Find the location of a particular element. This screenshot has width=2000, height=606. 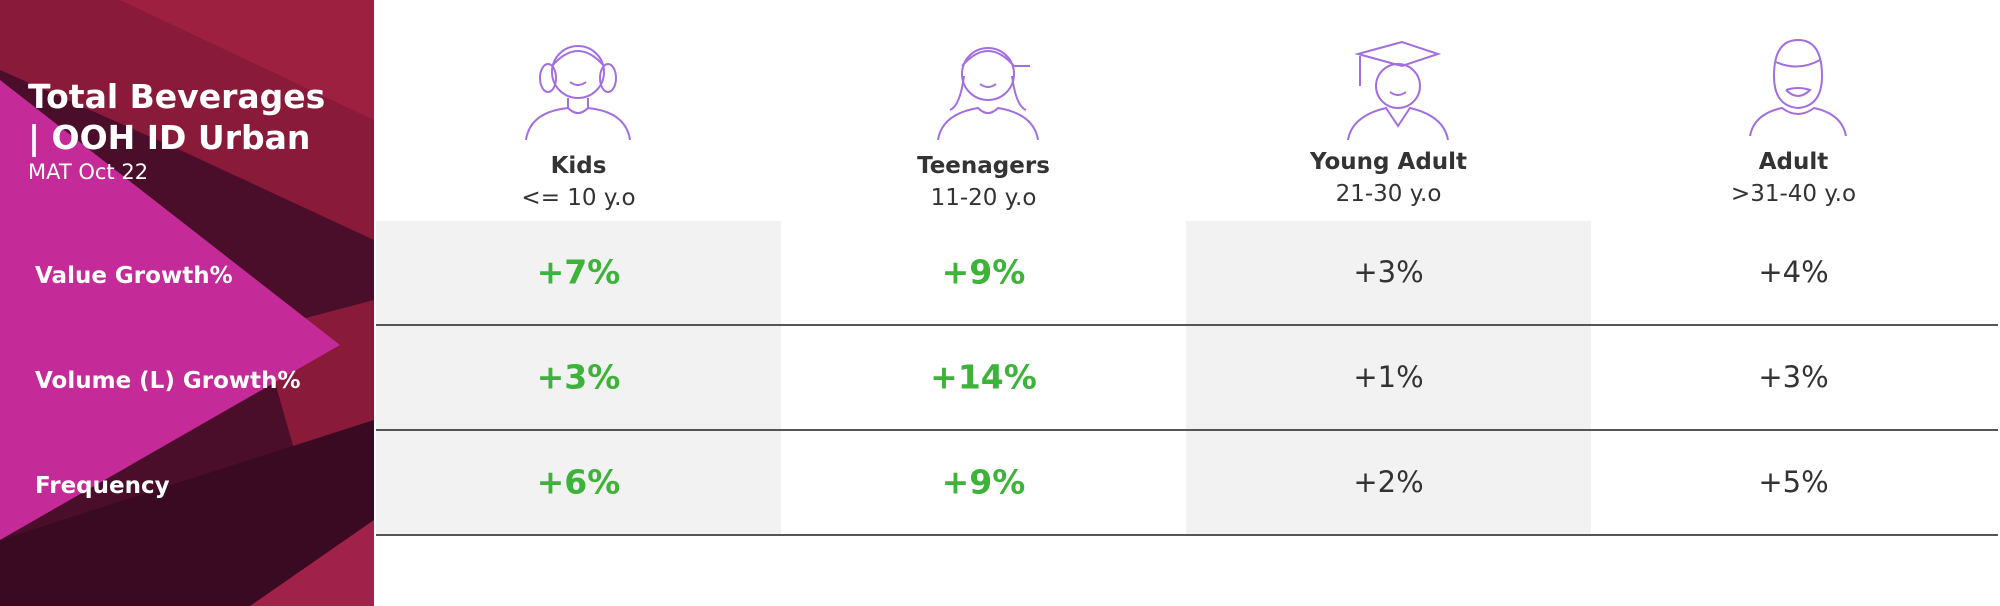

column-age: <= 10 y.o is located at coordinates (578, 198).